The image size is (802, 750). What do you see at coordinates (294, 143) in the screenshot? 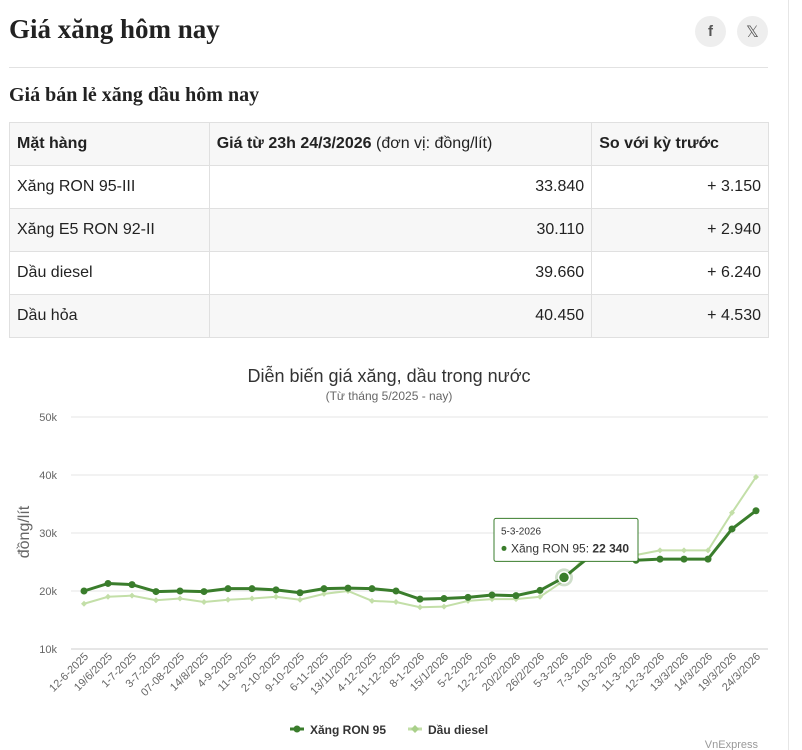
I see `price-header-date: Giá từ 23h 24/3/2026` at bounding box center [294, 143].